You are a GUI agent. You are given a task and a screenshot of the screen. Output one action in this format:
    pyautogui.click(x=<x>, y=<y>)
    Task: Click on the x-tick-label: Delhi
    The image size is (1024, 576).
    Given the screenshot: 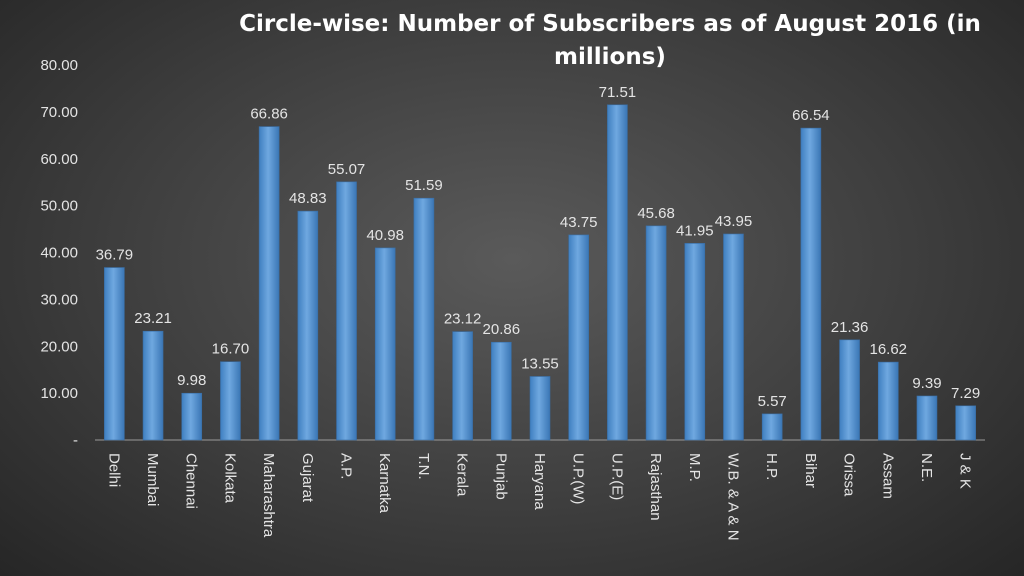 What is the action you would take?
    pyautogui.click(x=113, y=470)
    